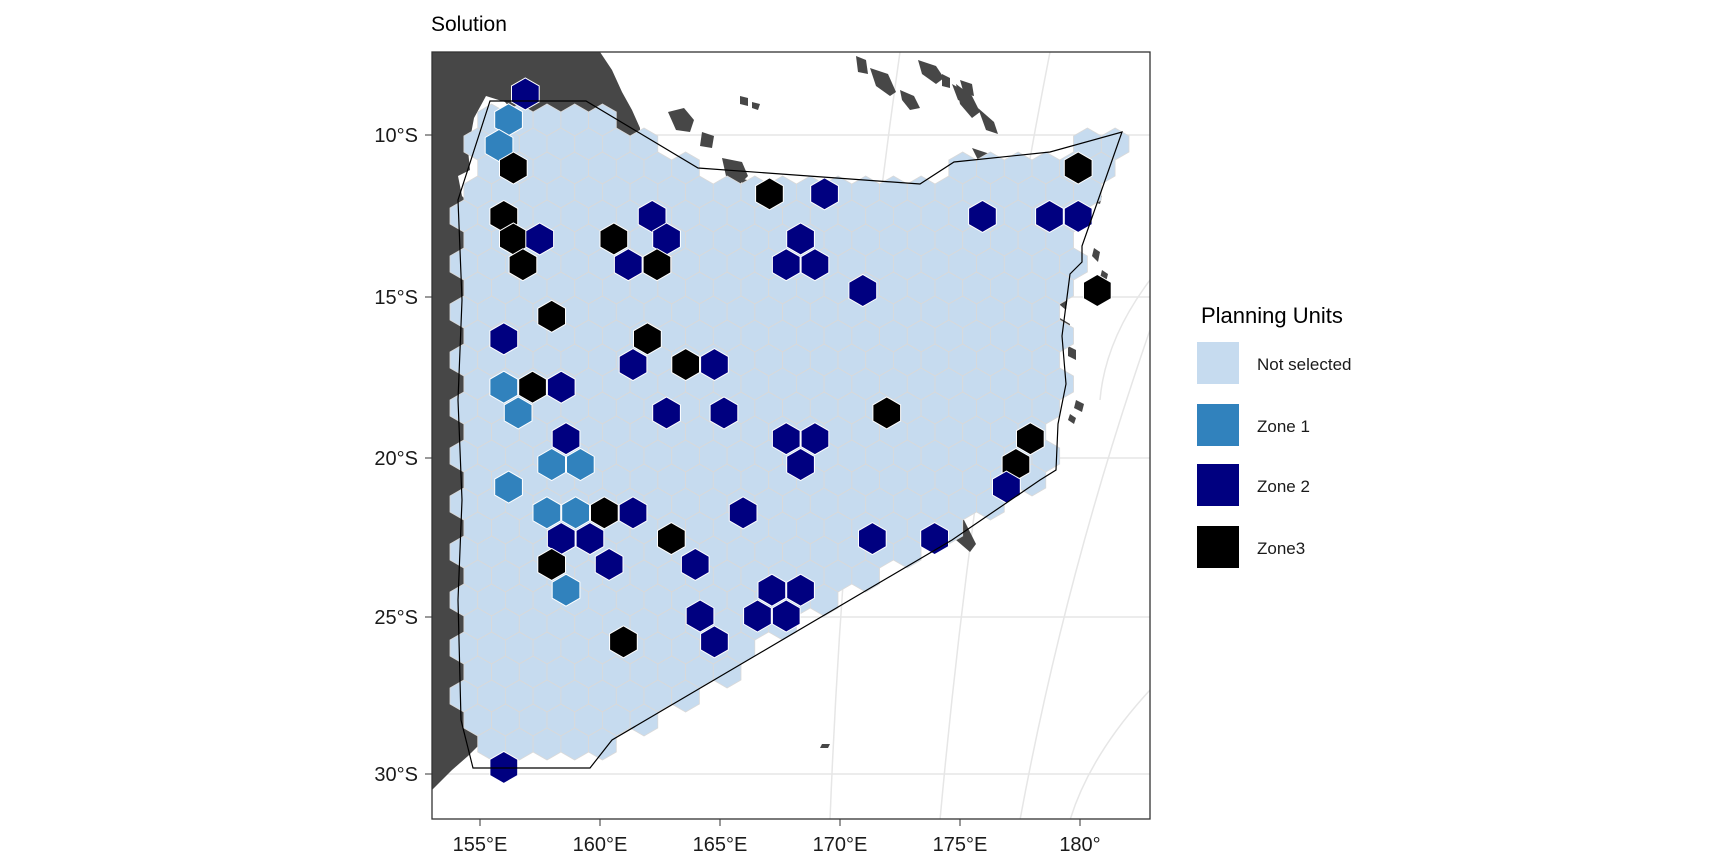 The width and height of the screenshot is (1728, 865). Describe the element at coordinates (396, 775) in the screenshot. I see `y-tick-label: 30°S` at that location.